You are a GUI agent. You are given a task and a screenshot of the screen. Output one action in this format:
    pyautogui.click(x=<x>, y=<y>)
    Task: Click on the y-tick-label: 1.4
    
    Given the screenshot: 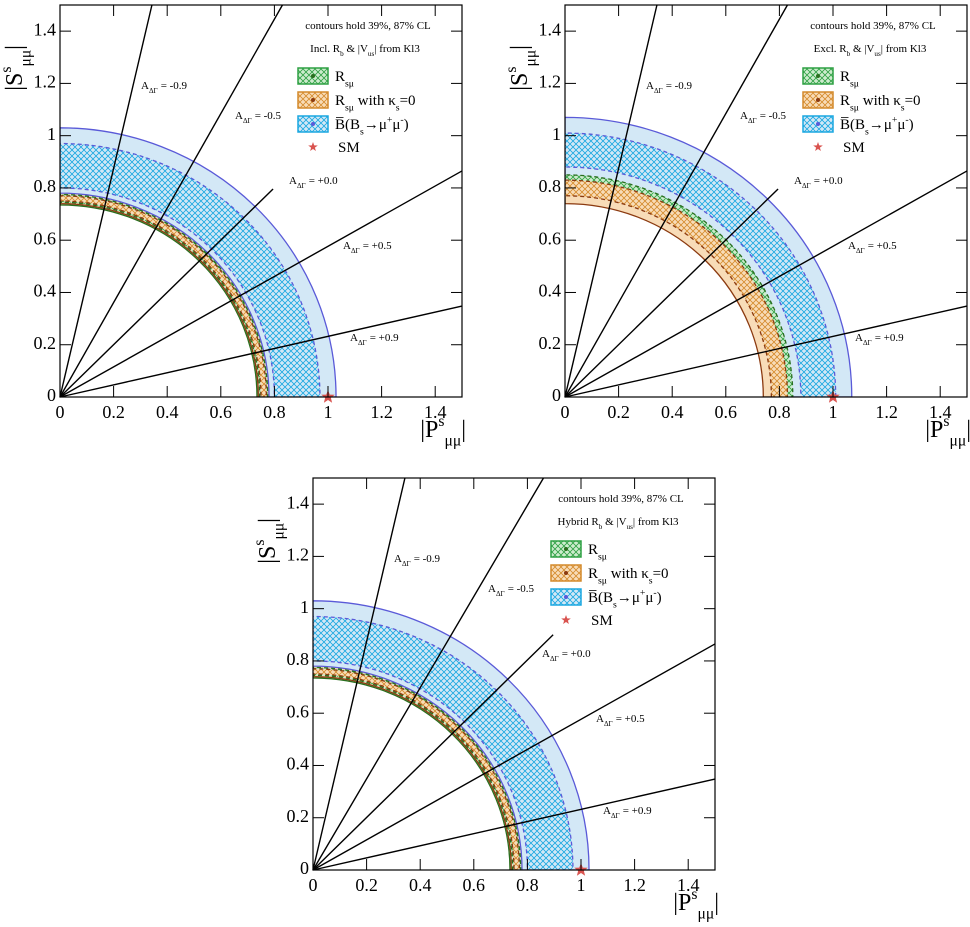 What is the action you would take?
    pyautogui.click(x=550, y=29)
    